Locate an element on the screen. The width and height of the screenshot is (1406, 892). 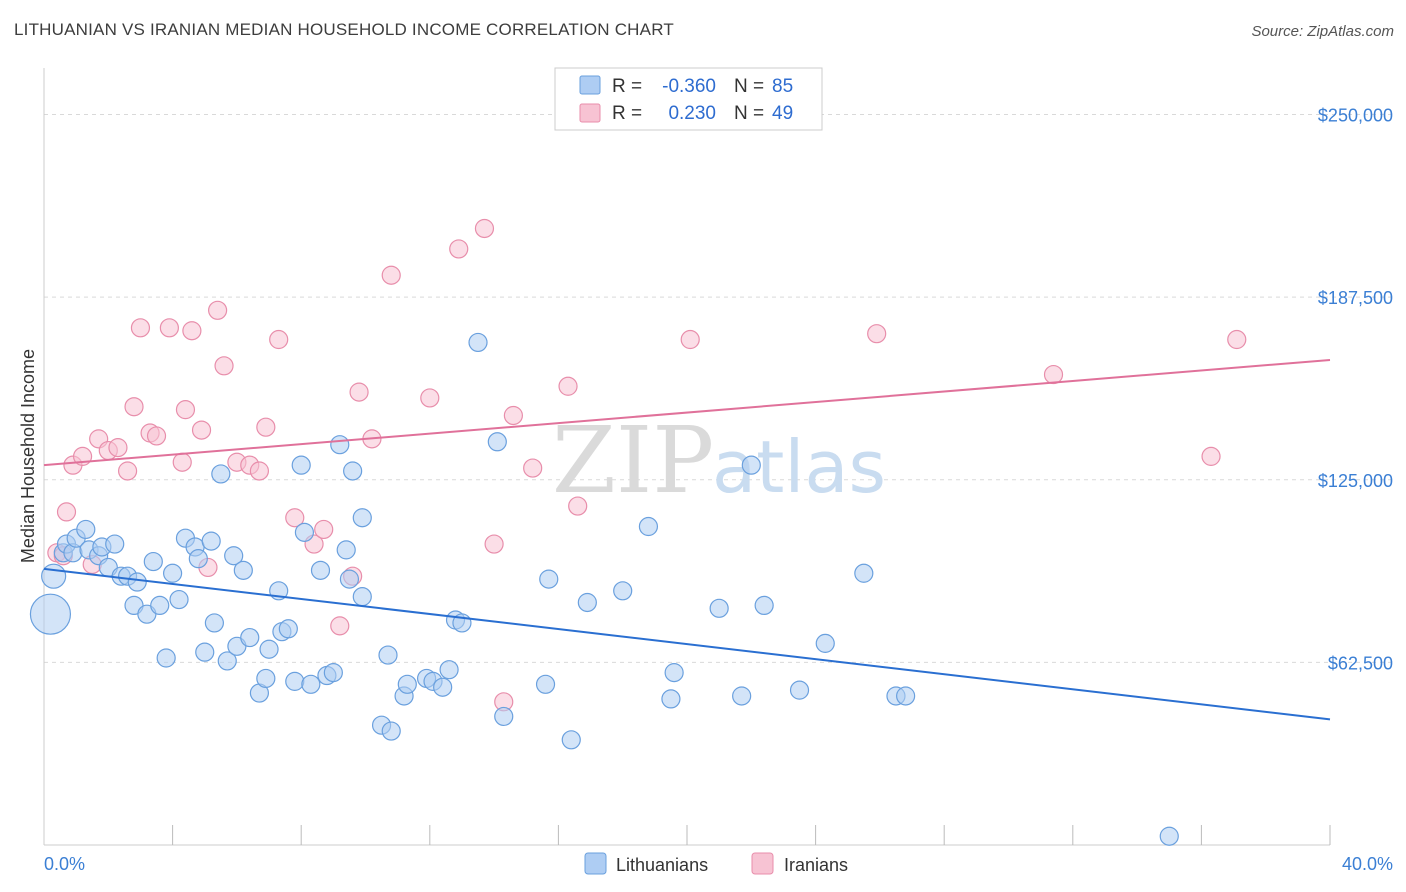
y-tick-labels: $62,500 $125,000 $187,500 $250,000 is located at coordinates (1355, 390).